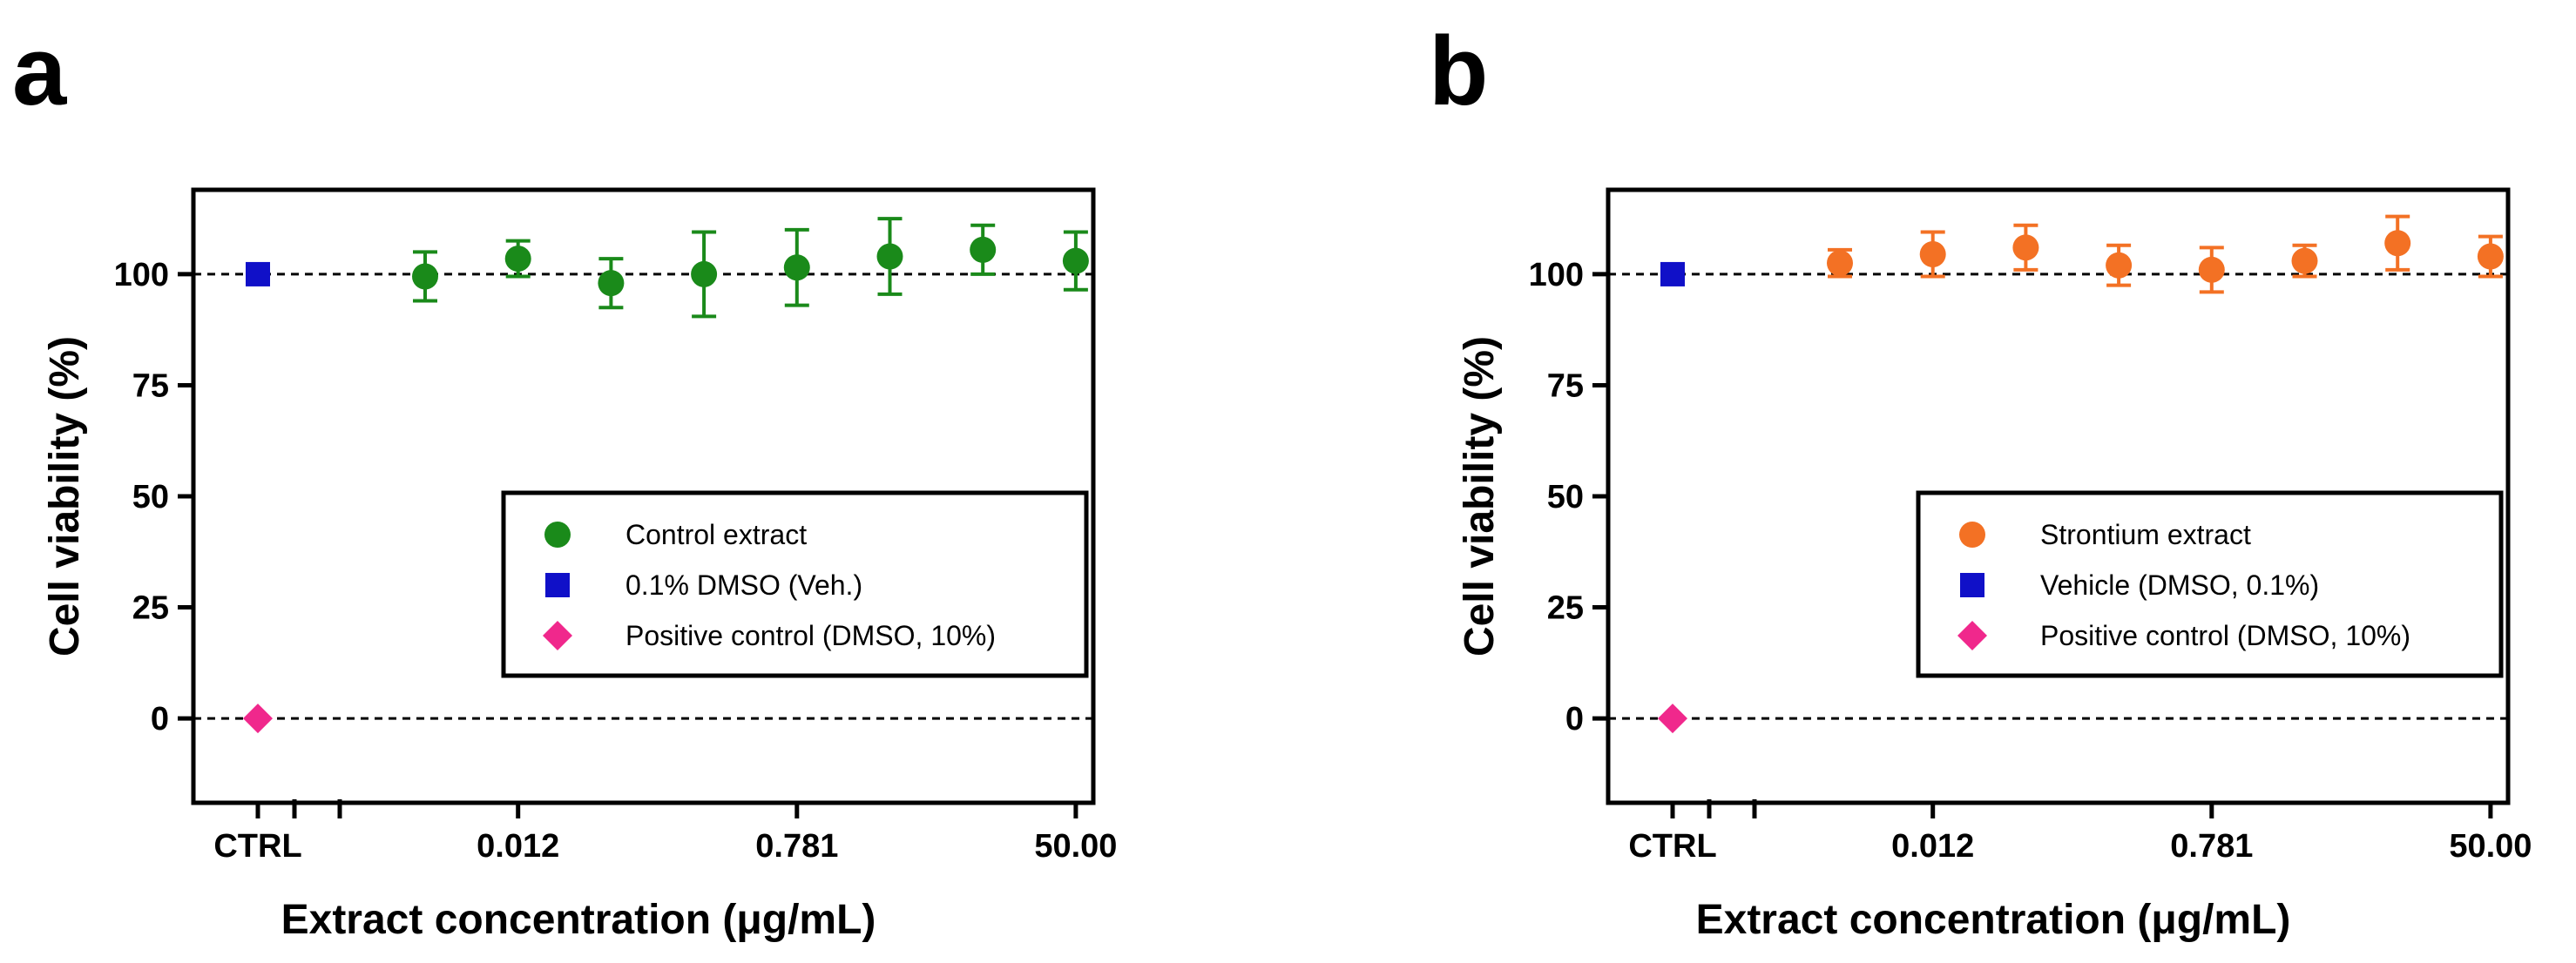 The height and width of the screenshot is (963, 2576). I want to click on legend-label: Vehicle (DMSO, 0.1%), so click(2179, 585).